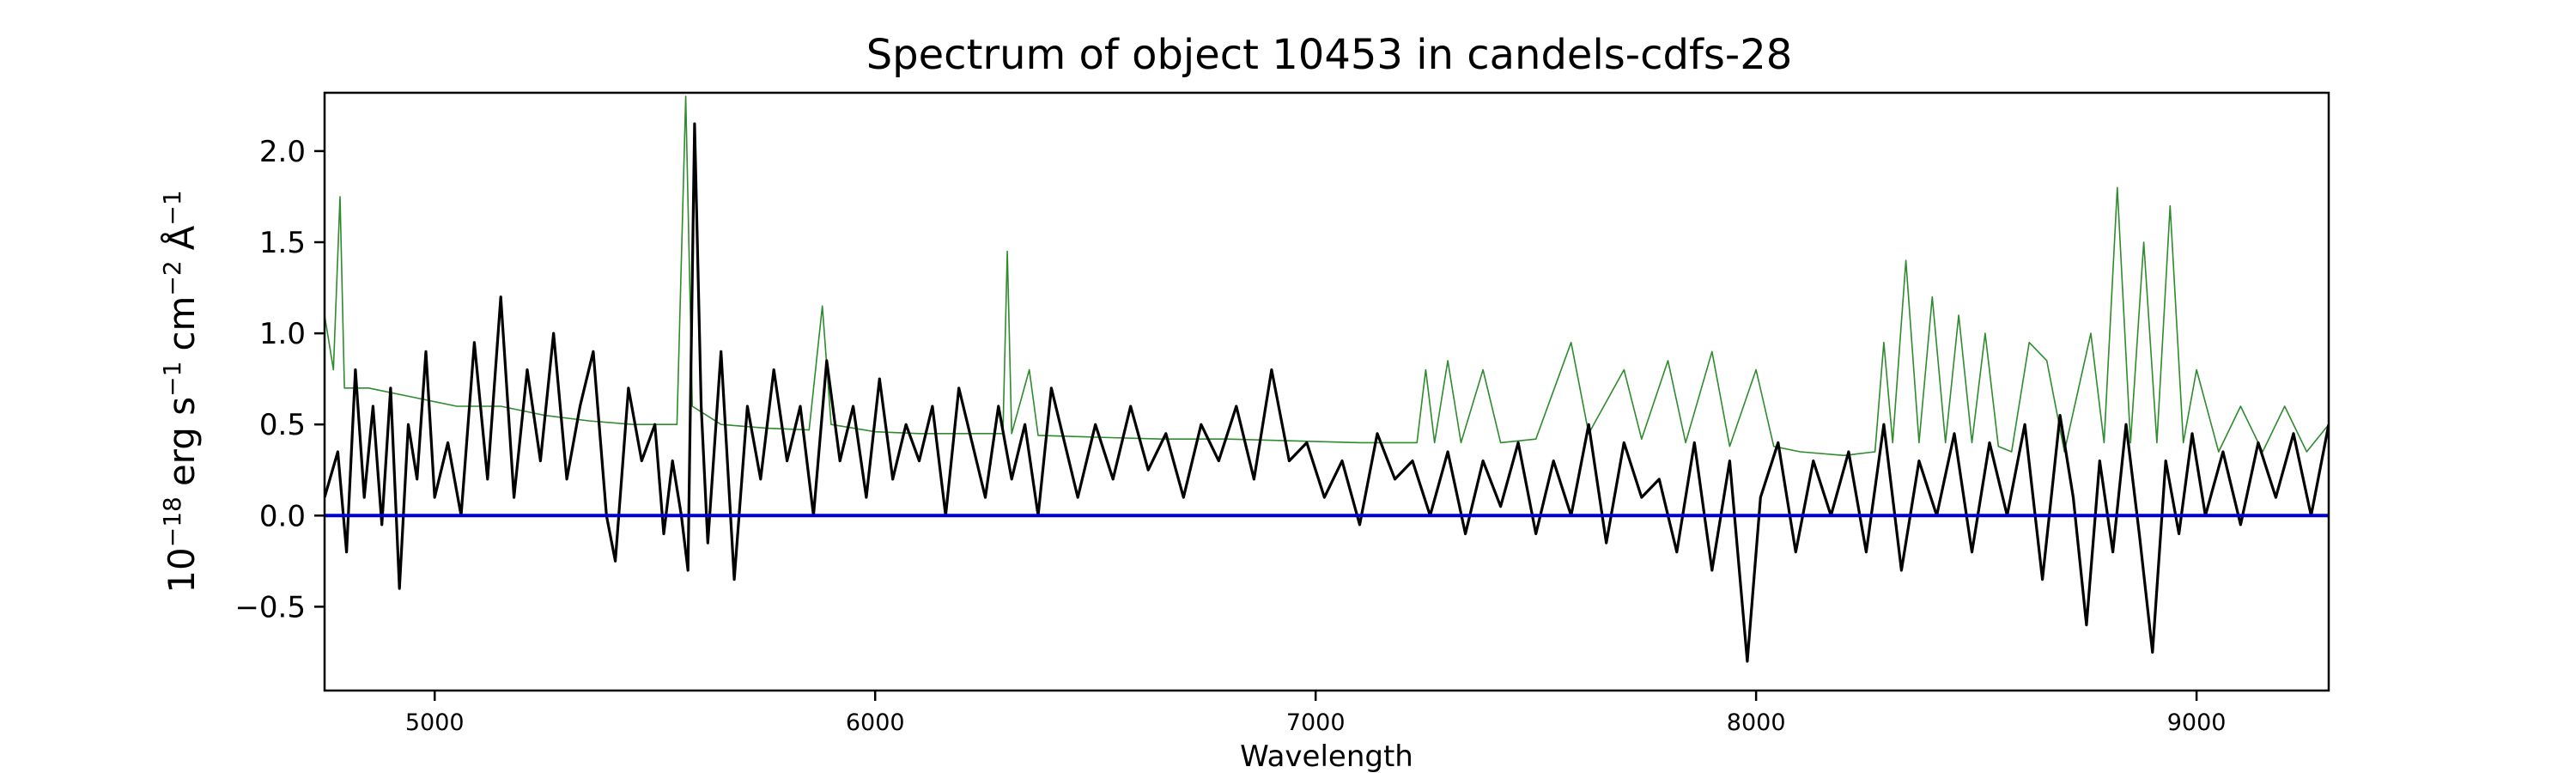 This screenshot has height=773, width=2576. What do you see at coordinates (1316, 722) in the screenshot?
I see `x-tick-label: 7000` at bounding box center [1316, 722].